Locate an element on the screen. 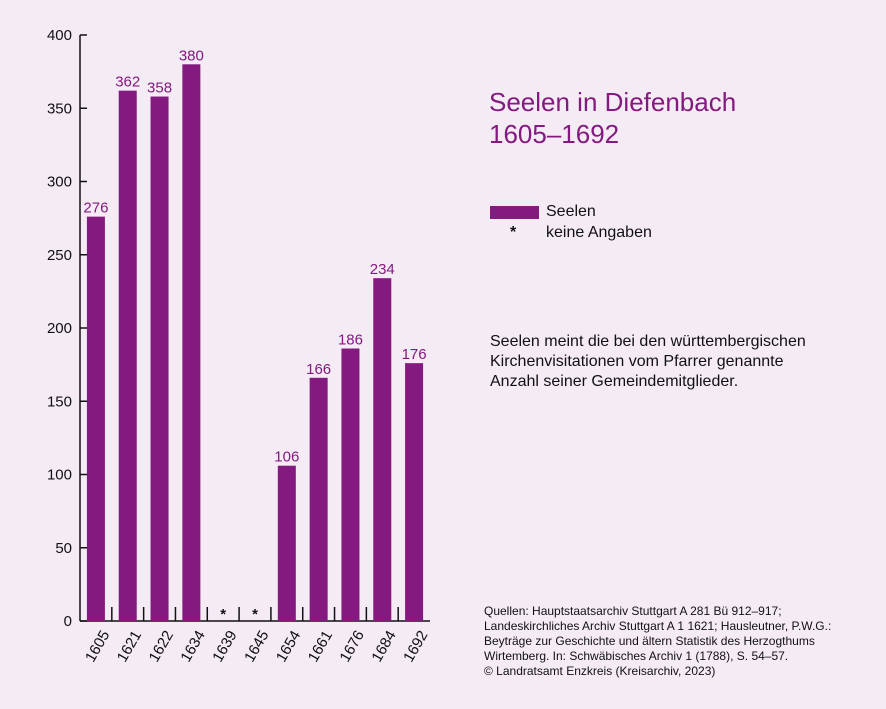 The width and height of the screenshot is (886, 709). x-tick-label-1676: 1676 is located at coordinates (352, 646).